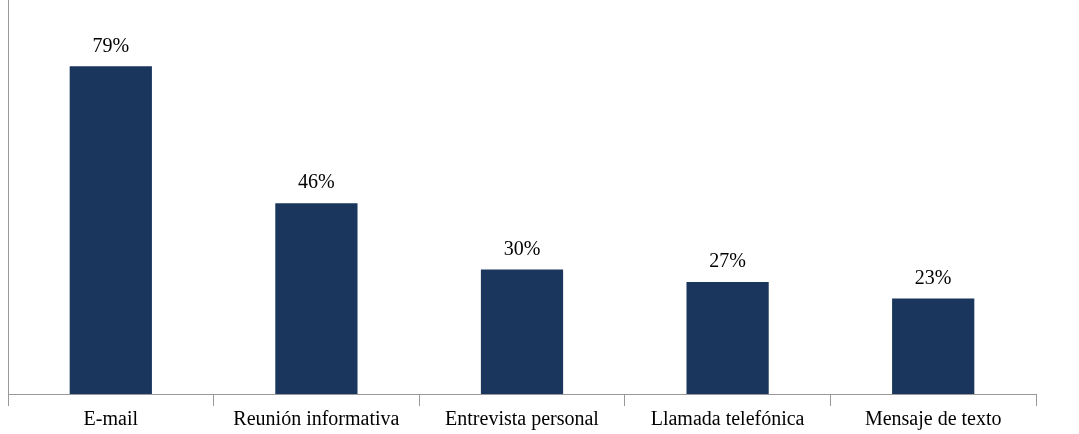  I want to click on x-tick-label: E-mail, so click(111, 418).